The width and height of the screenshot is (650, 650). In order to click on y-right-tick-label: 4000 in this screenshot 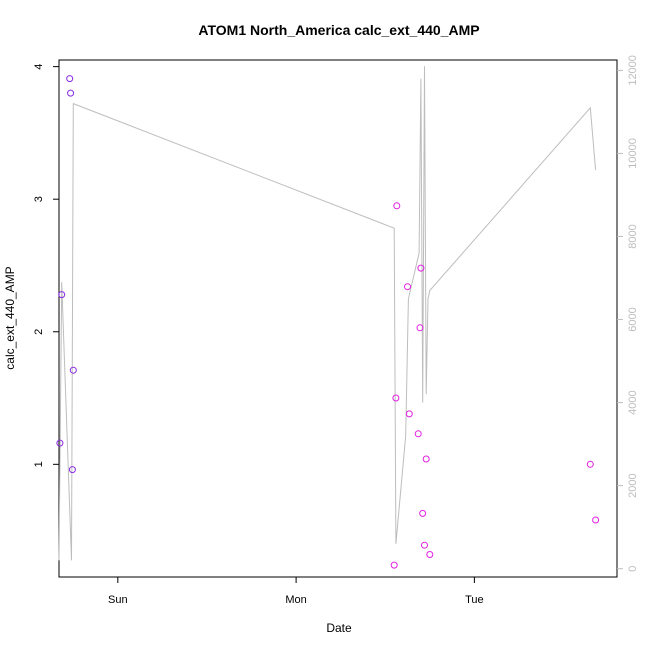, I will do `click(633, 402)`.